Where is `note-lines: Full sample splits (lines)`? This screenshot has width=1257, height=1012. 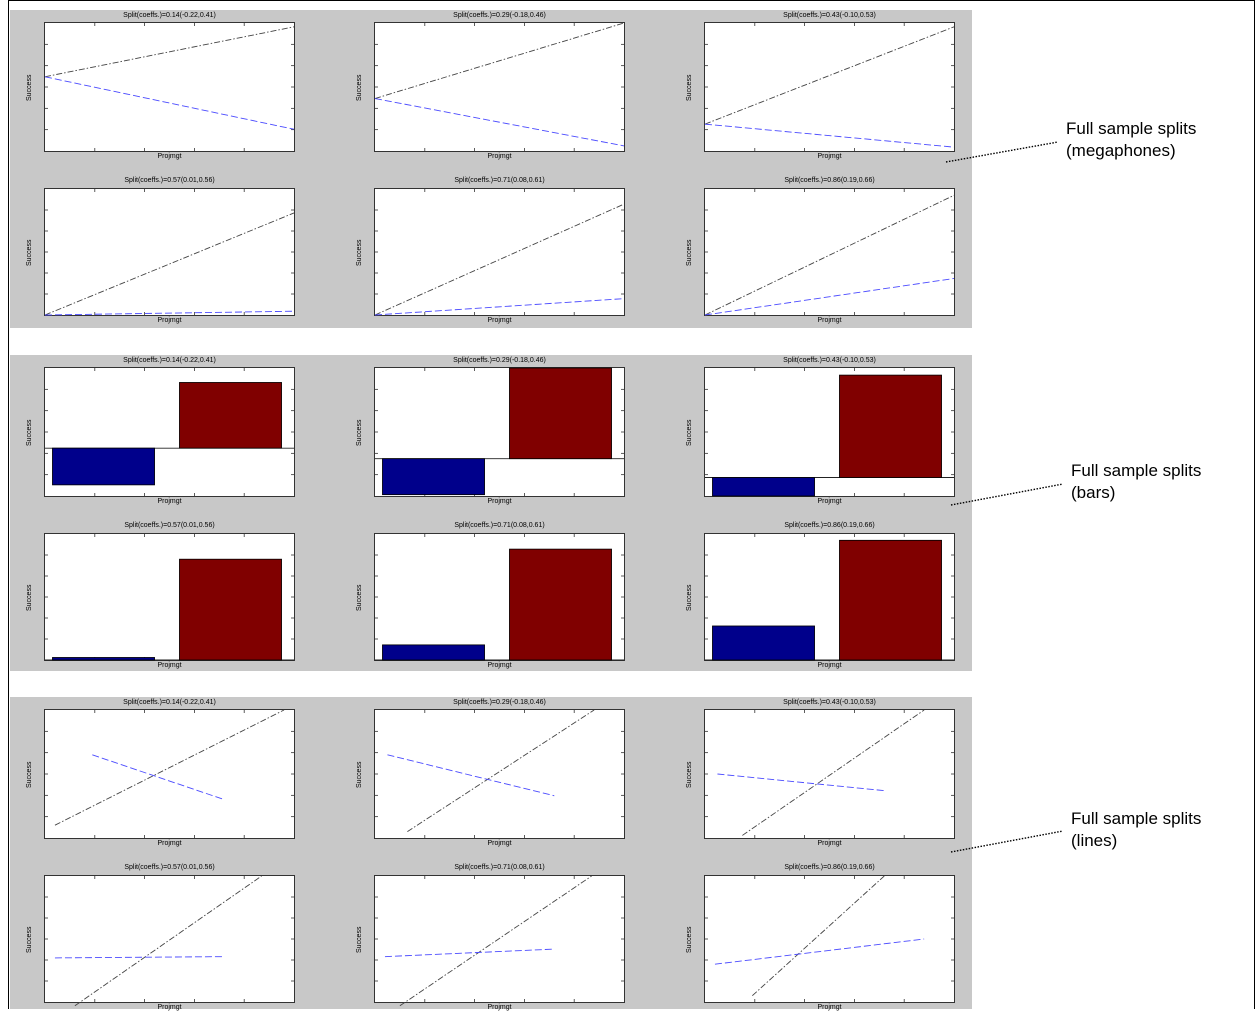
note-lines: Full sample splits (lines) is located at coordinates (1136, 829).